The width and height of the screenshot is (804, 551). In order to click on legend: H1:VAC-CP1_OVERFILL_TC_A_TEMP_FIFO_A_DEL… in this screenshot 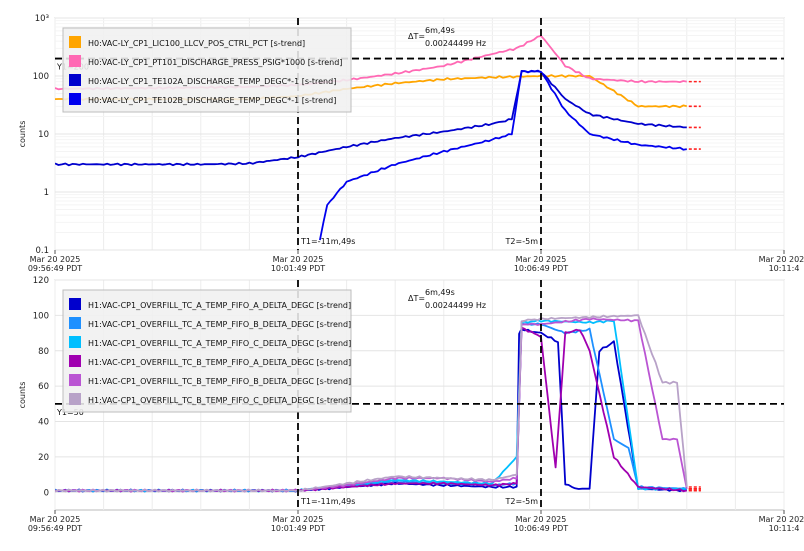, I will do `click(207, 351)`.